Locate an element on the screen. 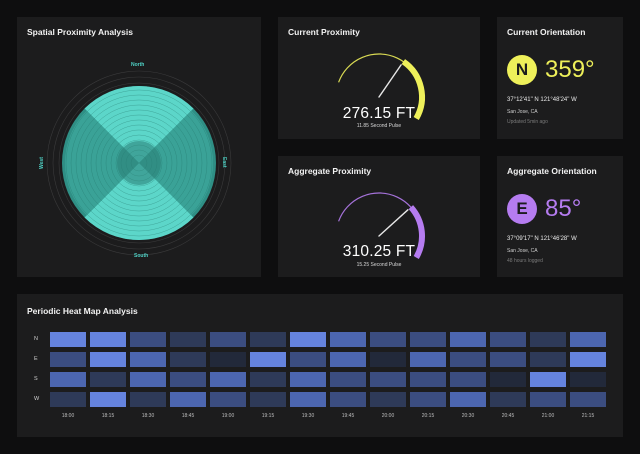 The image size is (640, 454). heading-degrees: 359° is located at coordinates (570, 69).